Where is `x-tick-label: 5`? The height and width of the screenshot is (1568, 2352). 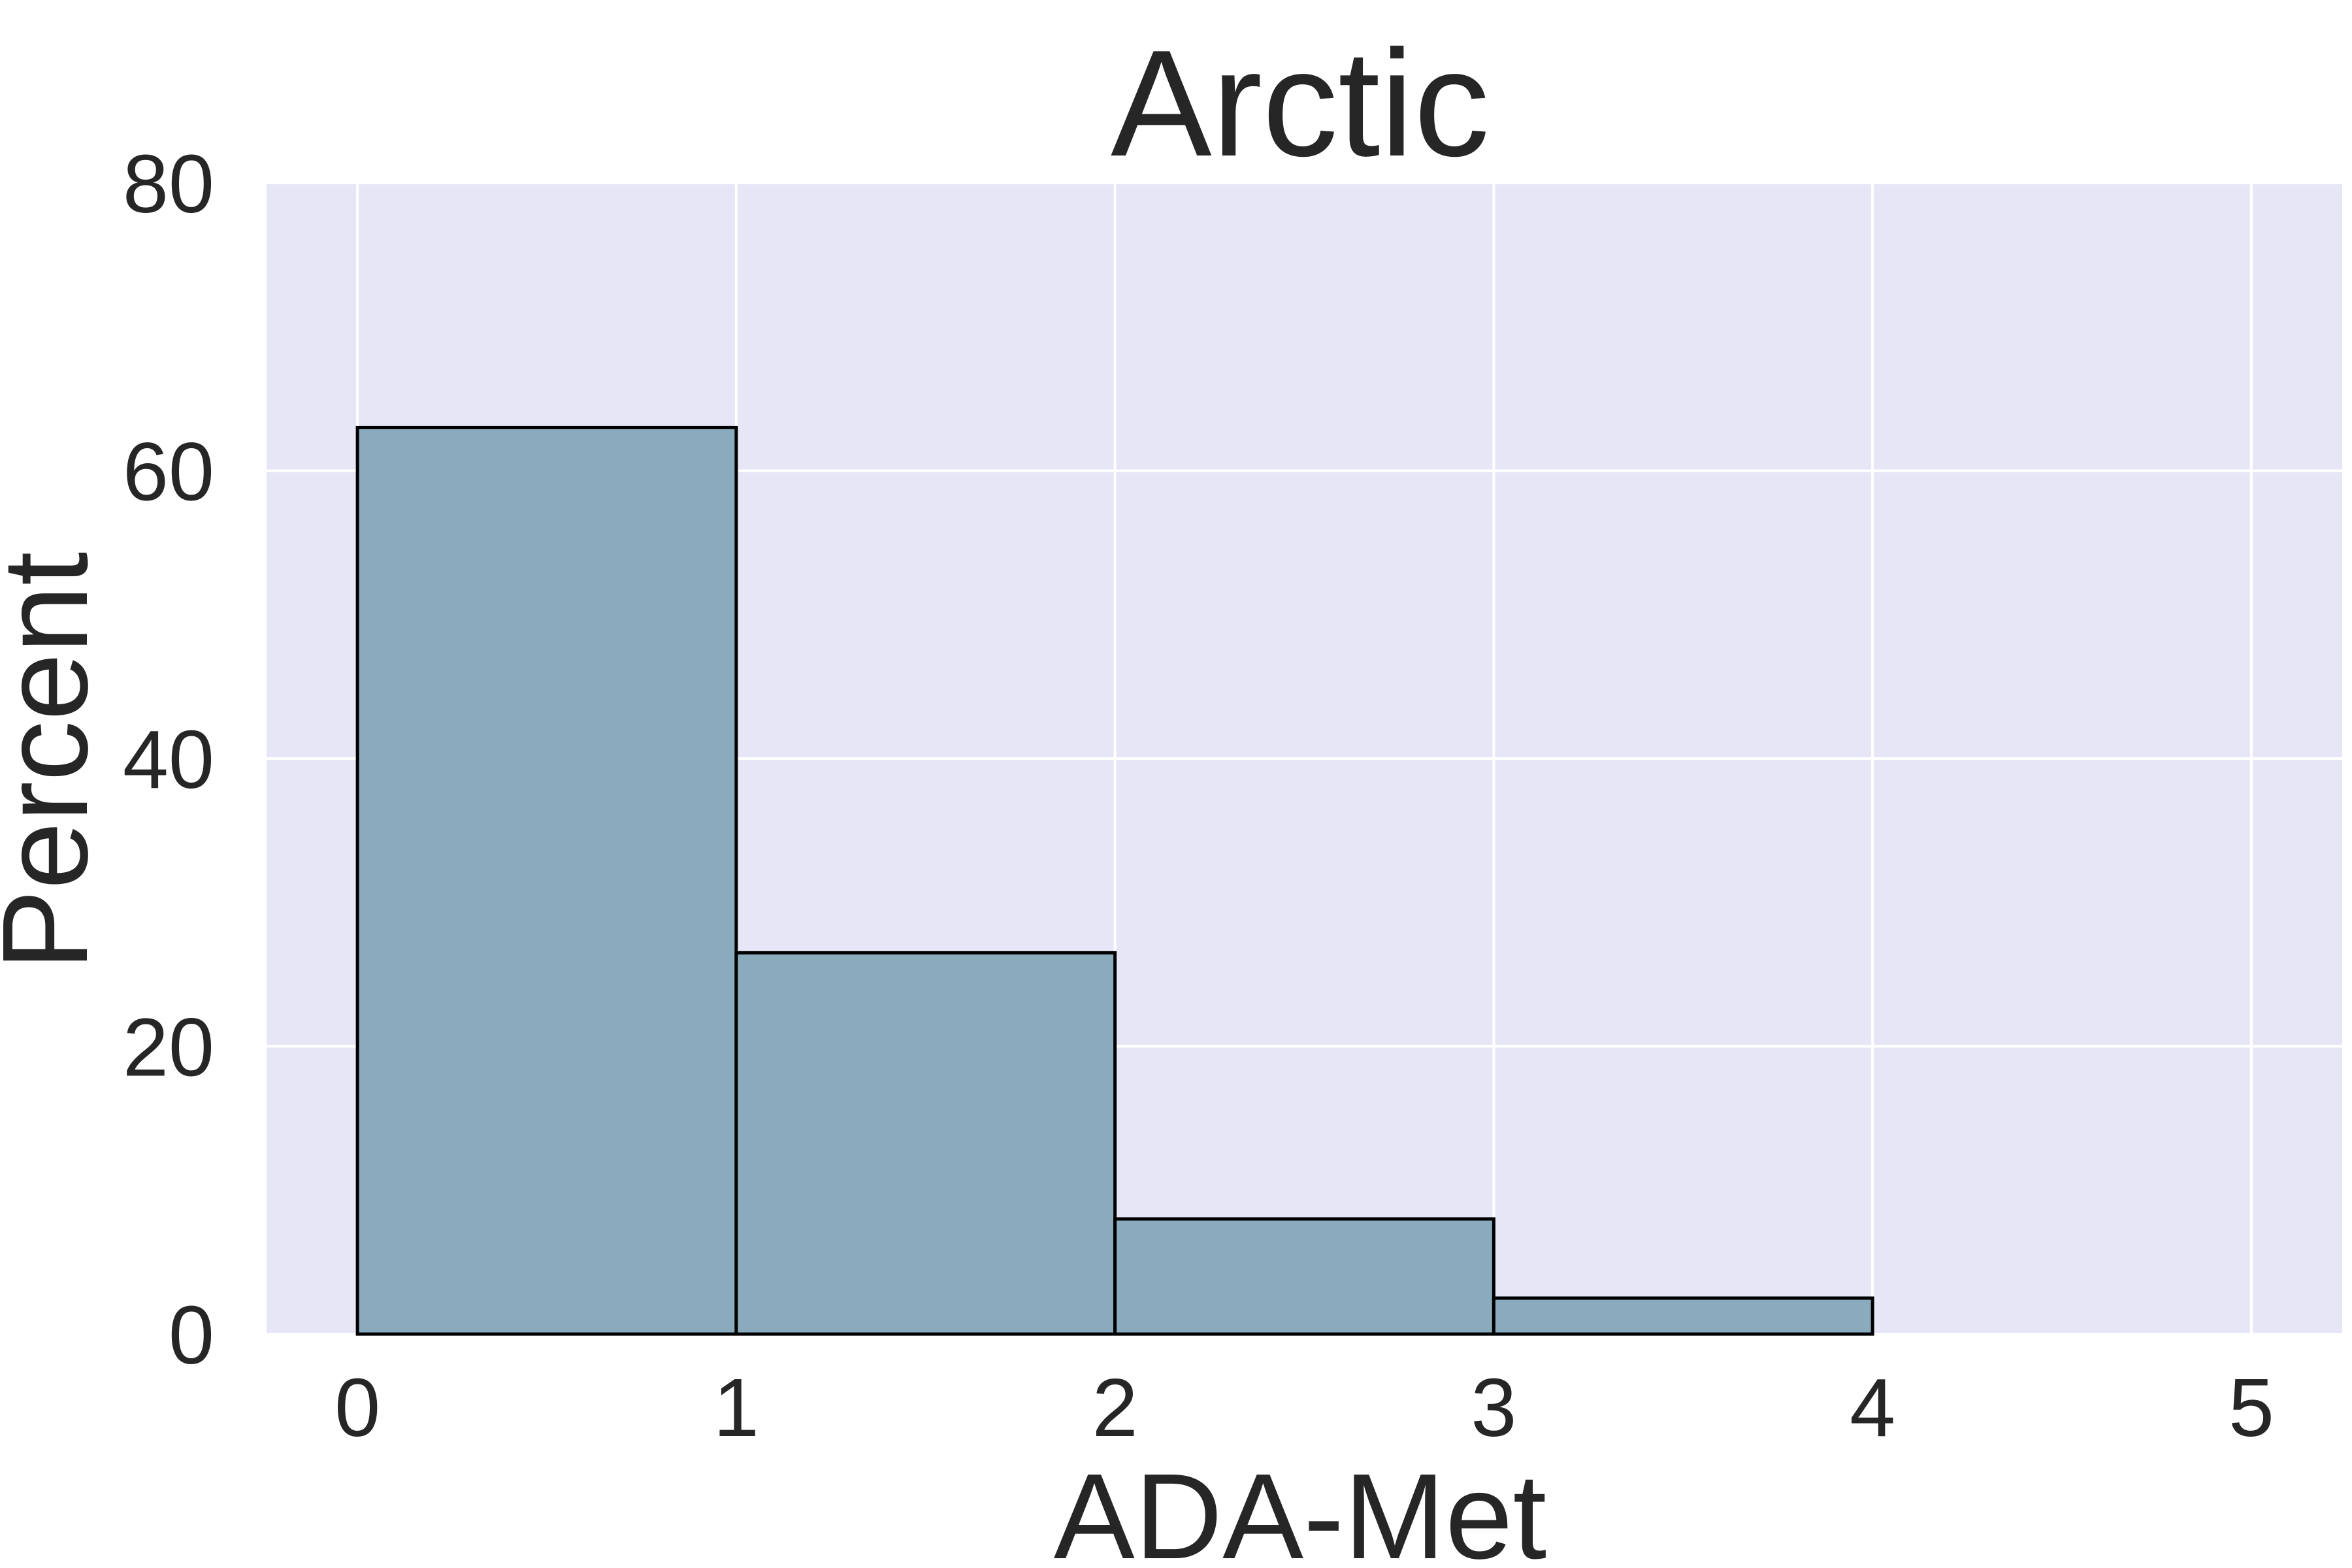 x-tick-label: 5 is located at coordinates (2251, 1408).